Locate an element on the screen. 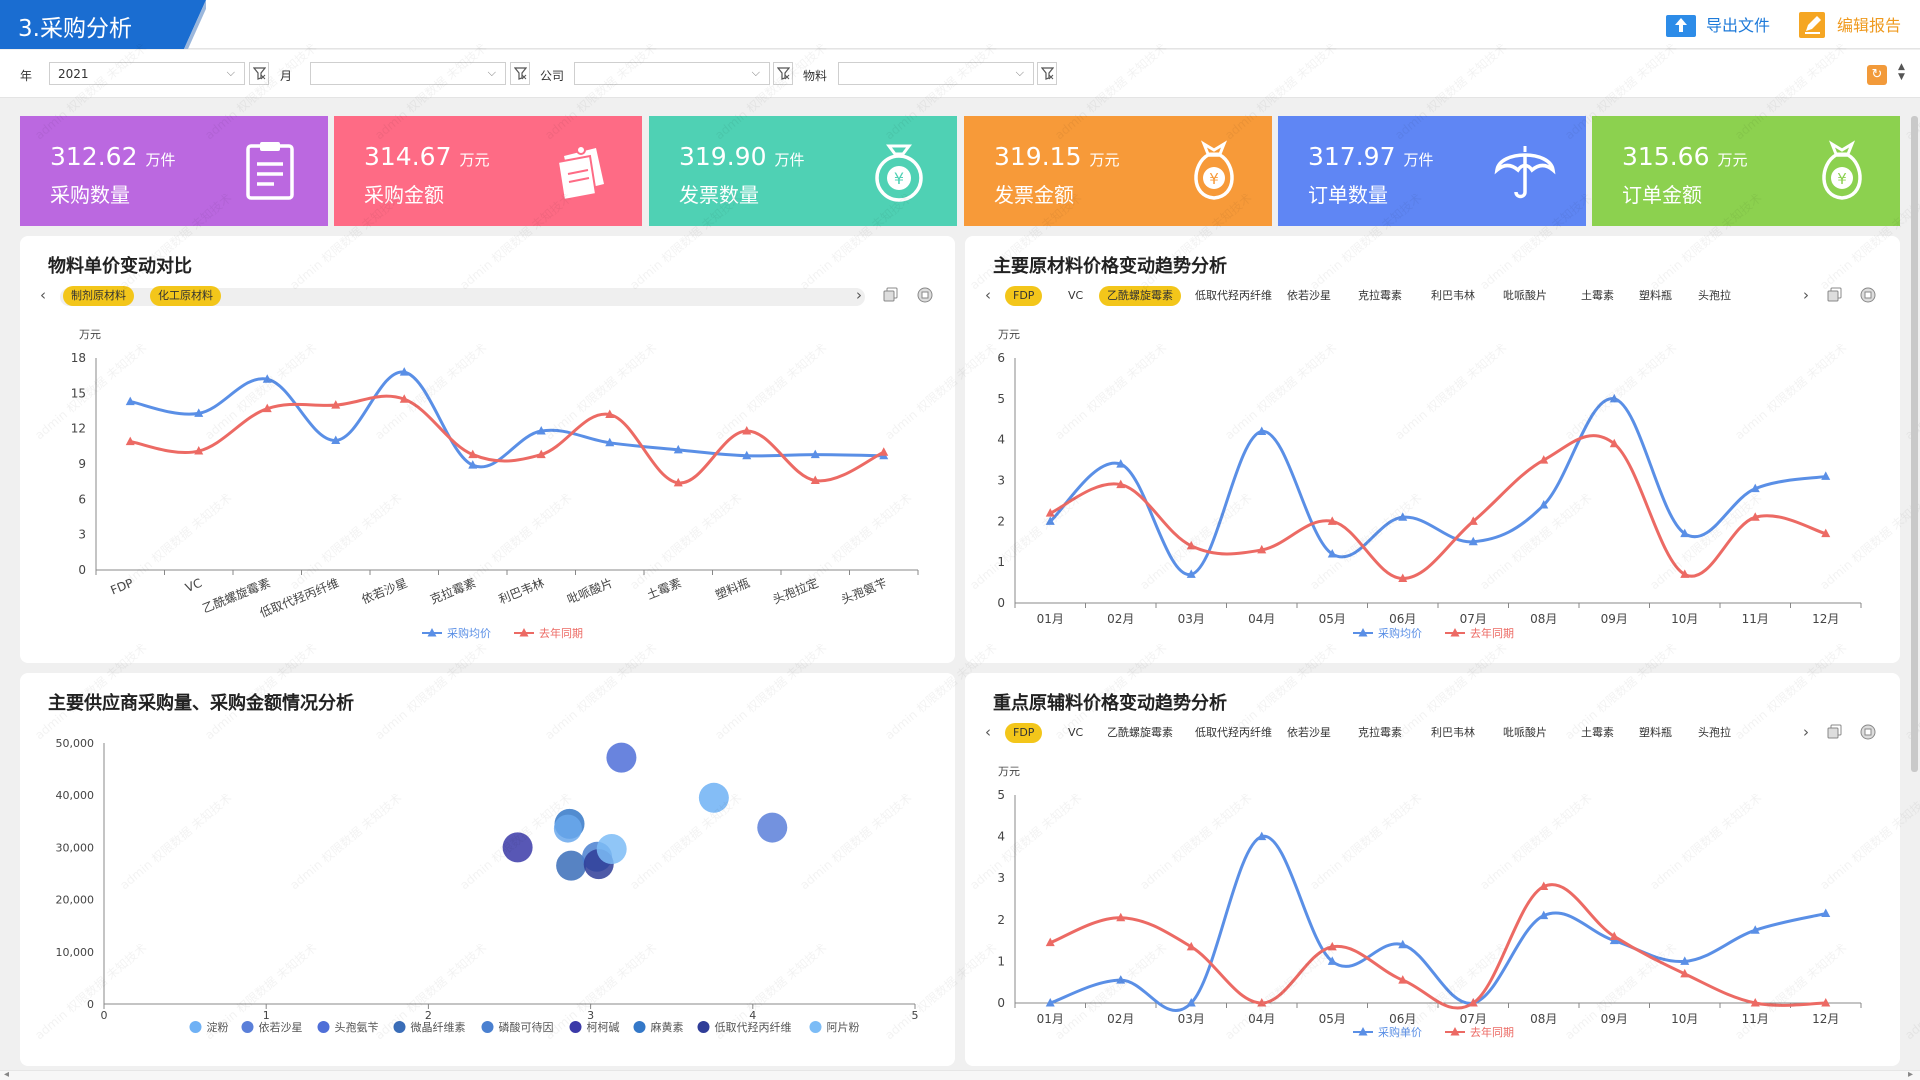 The width and height of the screenshot is (1920, 1080). material-select: ⌵ is located at coordinates (936, 73).